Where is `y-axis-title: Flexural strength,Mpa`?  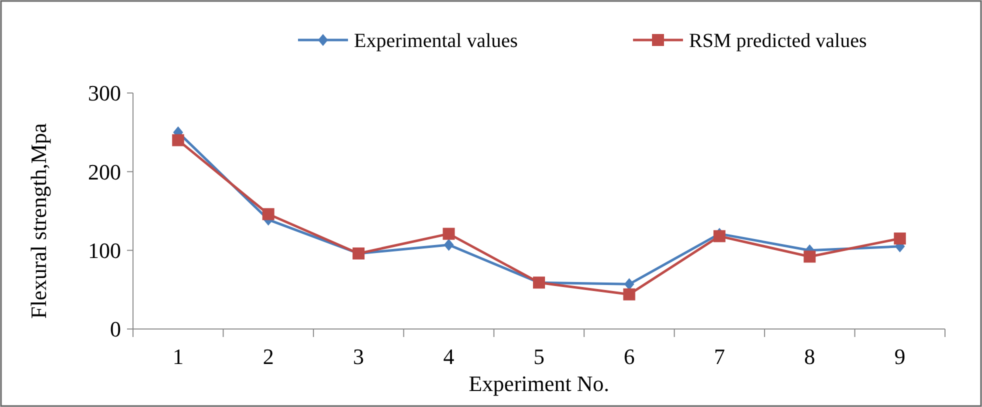
y-axis-title: Flexural strength,Mpa is located at coordinates (38, 221).